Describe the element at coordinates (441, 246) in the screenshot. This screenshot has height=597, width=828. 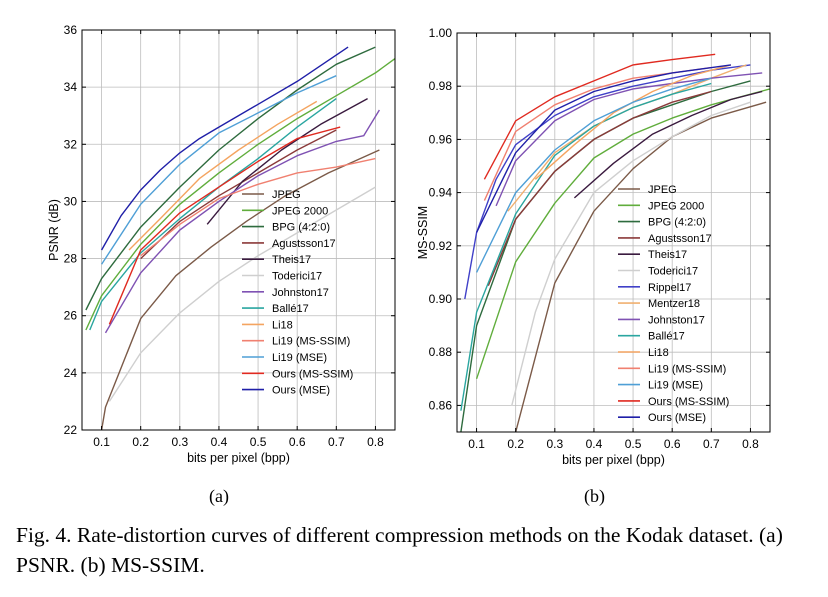
I see `y-tick-label: 0.92` at that location.